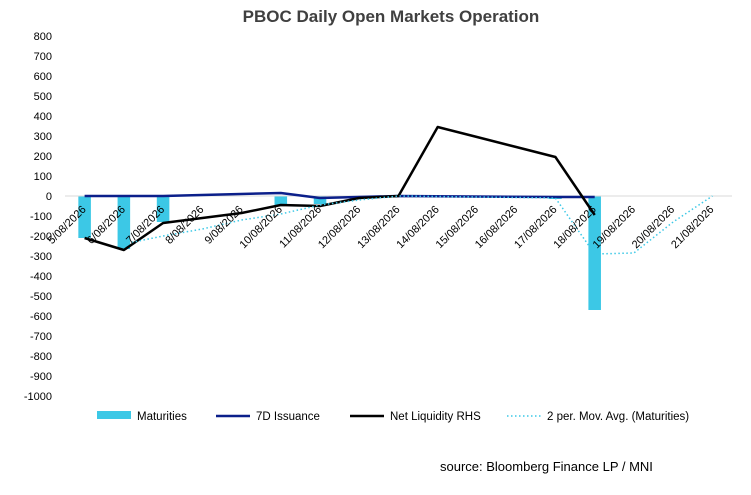 Image resolution: width=751 pixels, height=495 pixels. Describe the element at coordinates (41, 297) in the screenshot. I see `y-tick-label: -500` at that location.